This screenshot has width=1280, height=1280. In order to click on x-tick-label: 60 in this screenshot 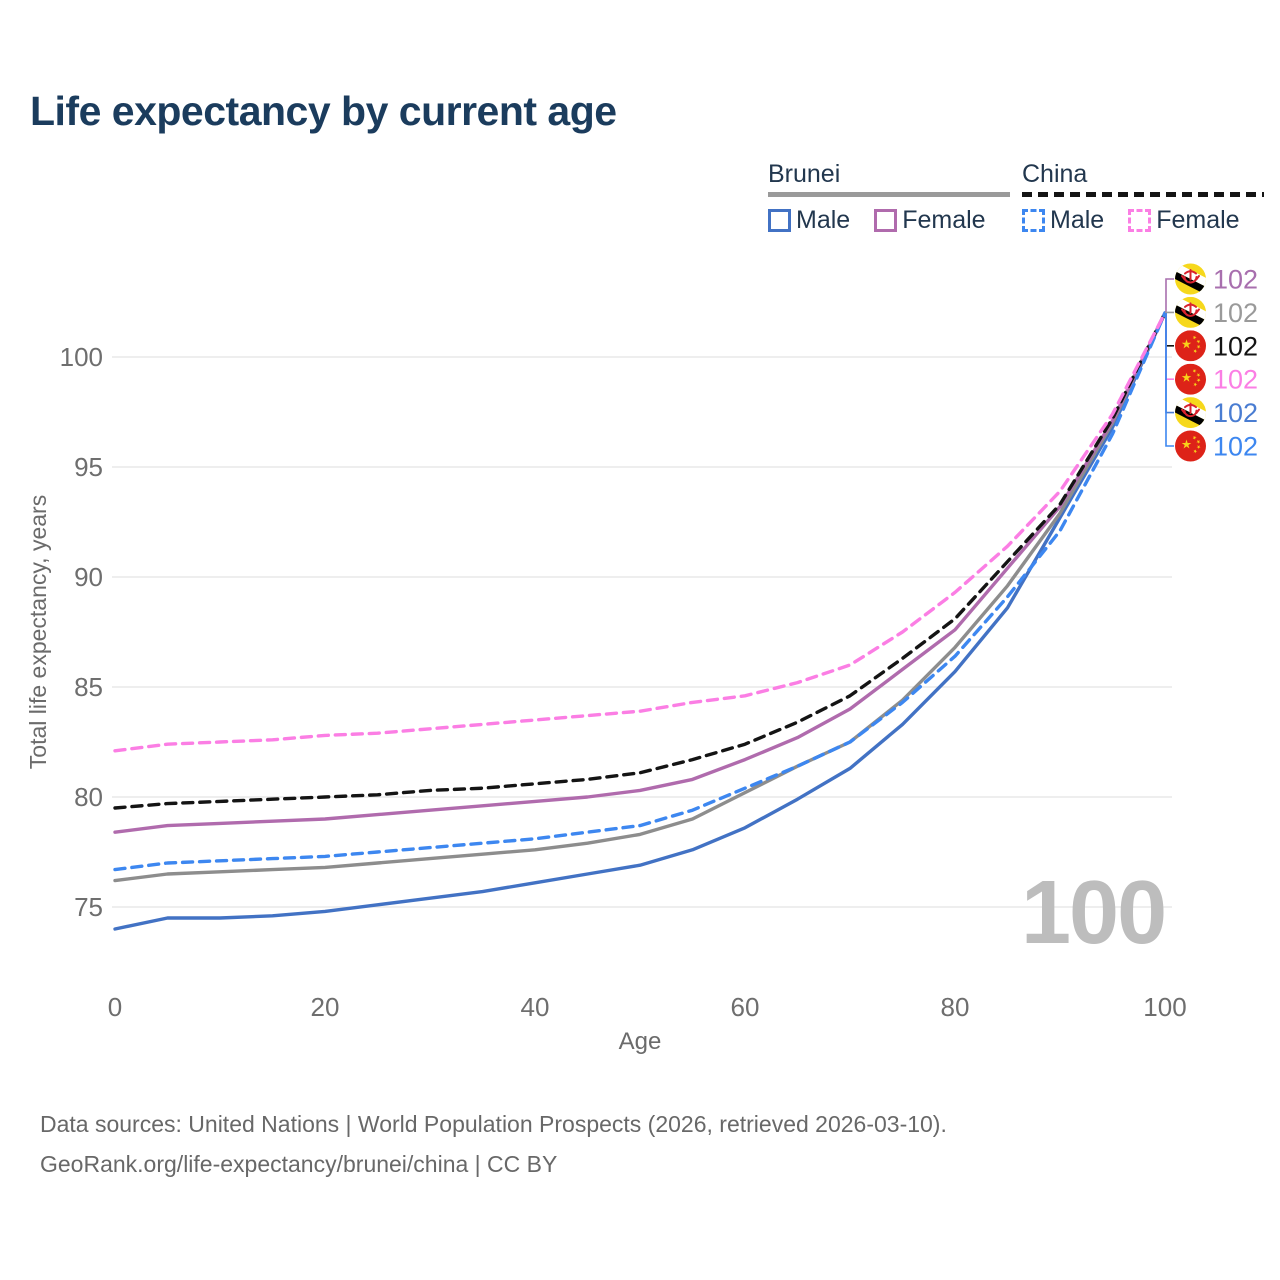, I will do `click(745, 1007)`.